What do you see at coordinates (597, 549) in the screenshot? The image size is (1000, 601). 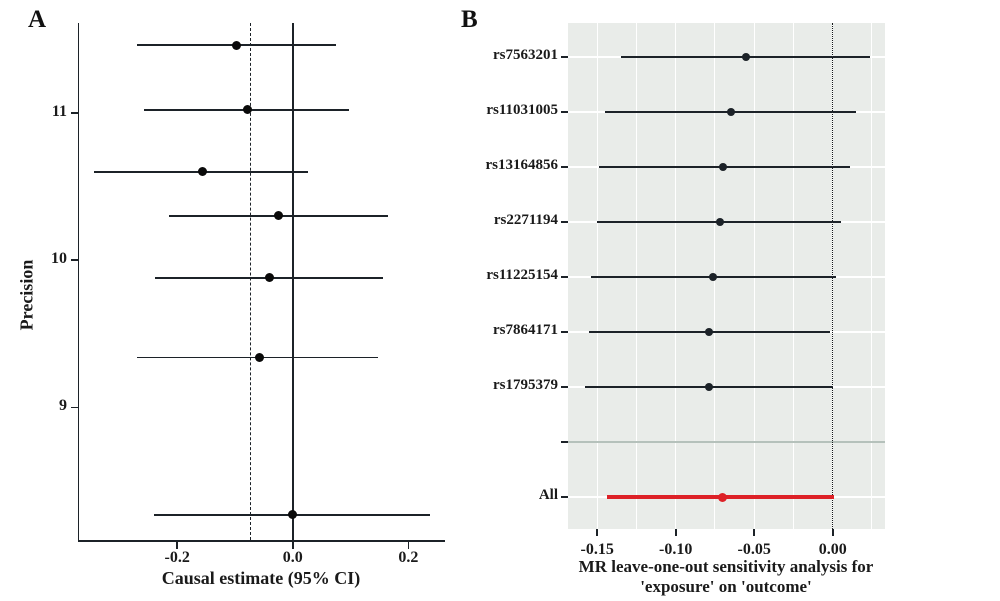 I see `x-tick-label: -0.15` at bounding box center [597, 549].